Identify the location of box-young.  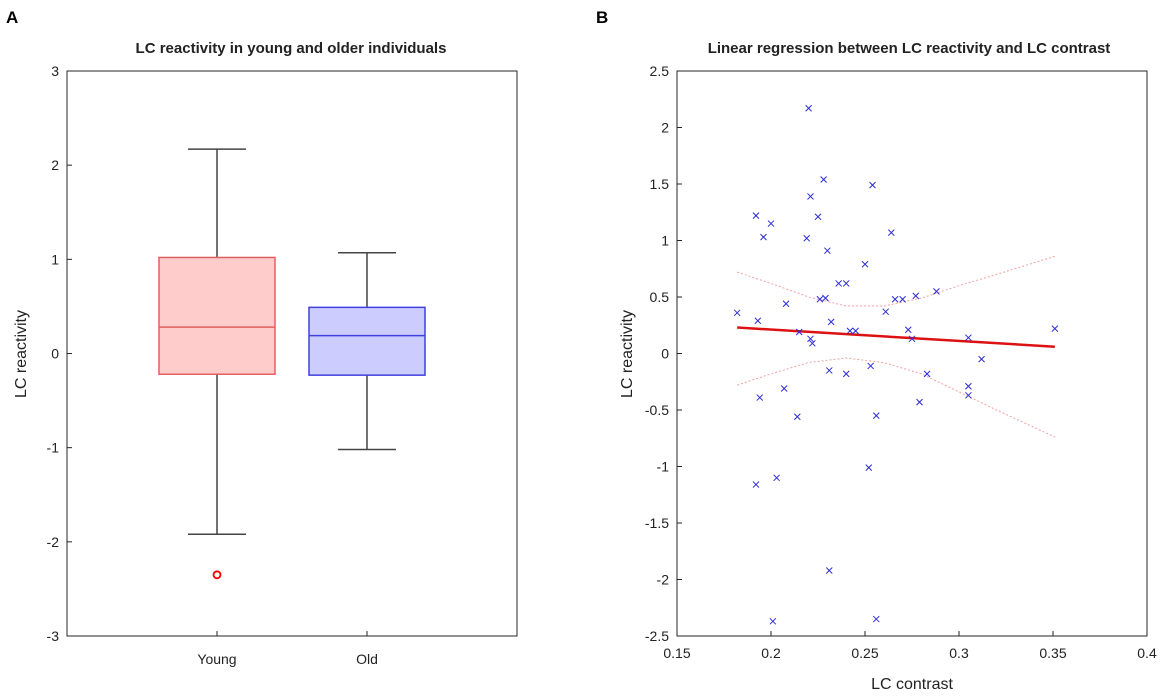
(217, 315).